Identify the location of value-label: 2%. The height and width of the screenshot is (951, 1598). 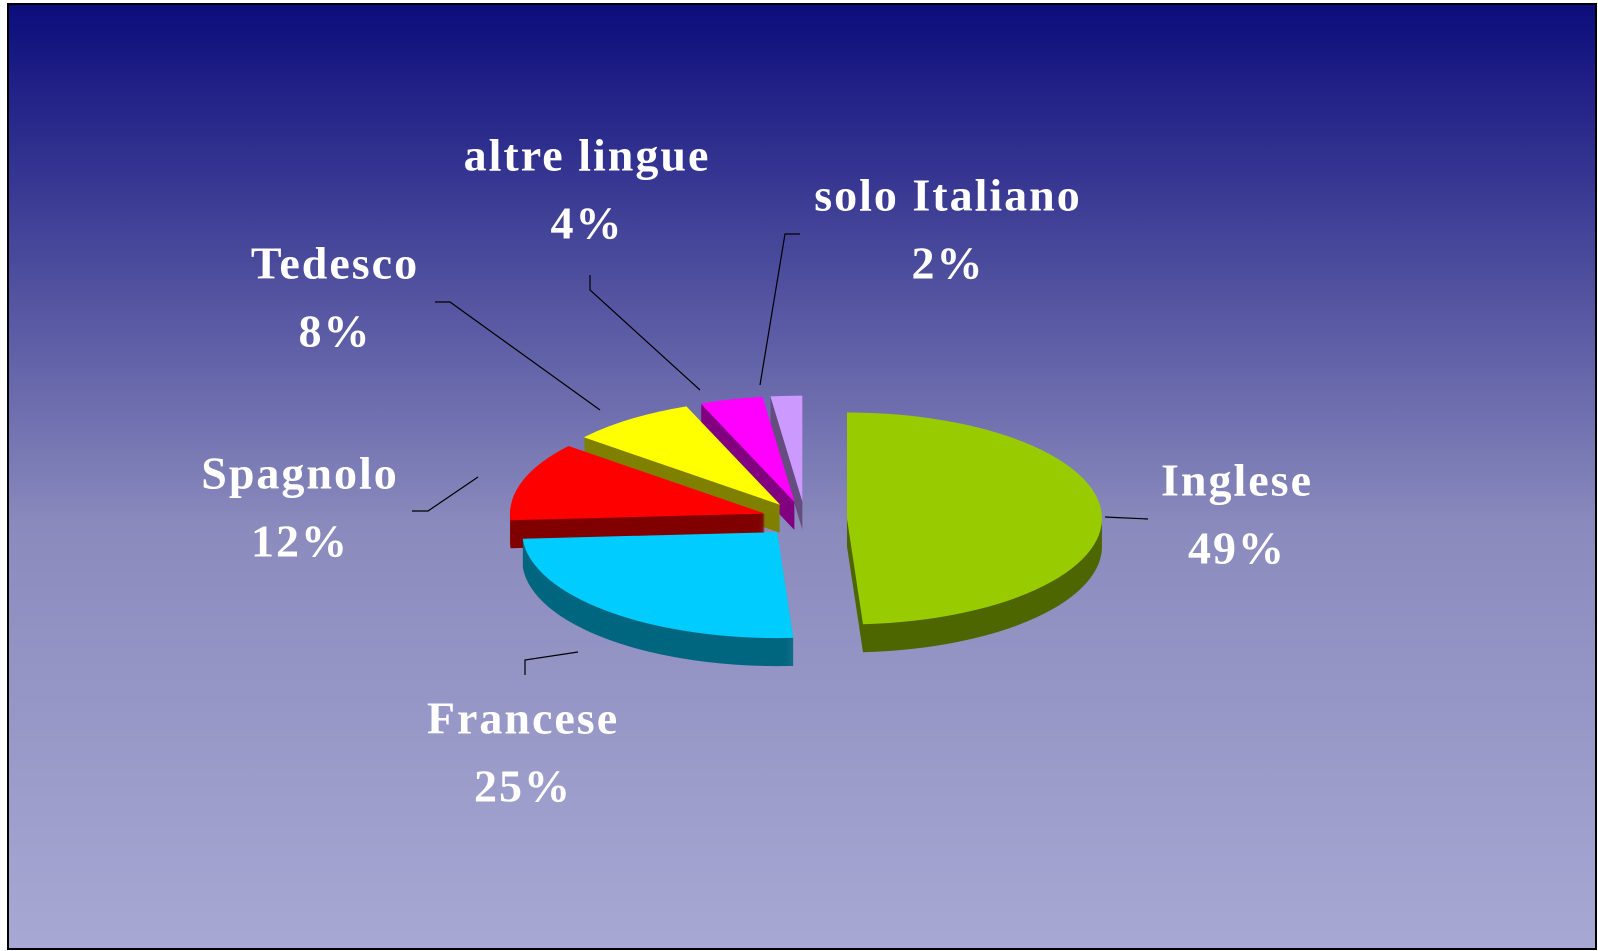
(948, 263).